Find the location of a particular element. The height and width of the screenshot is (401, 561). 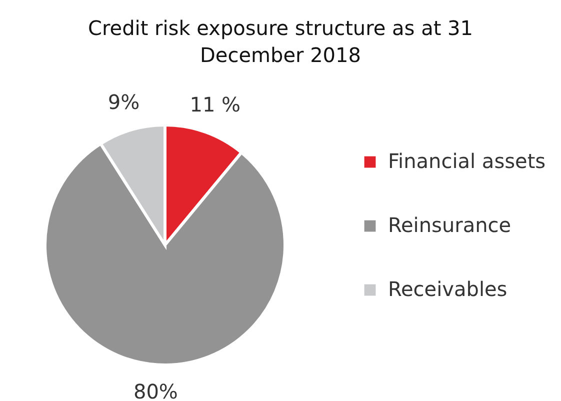

data-label: 80% is located at coordinates (155, 390).